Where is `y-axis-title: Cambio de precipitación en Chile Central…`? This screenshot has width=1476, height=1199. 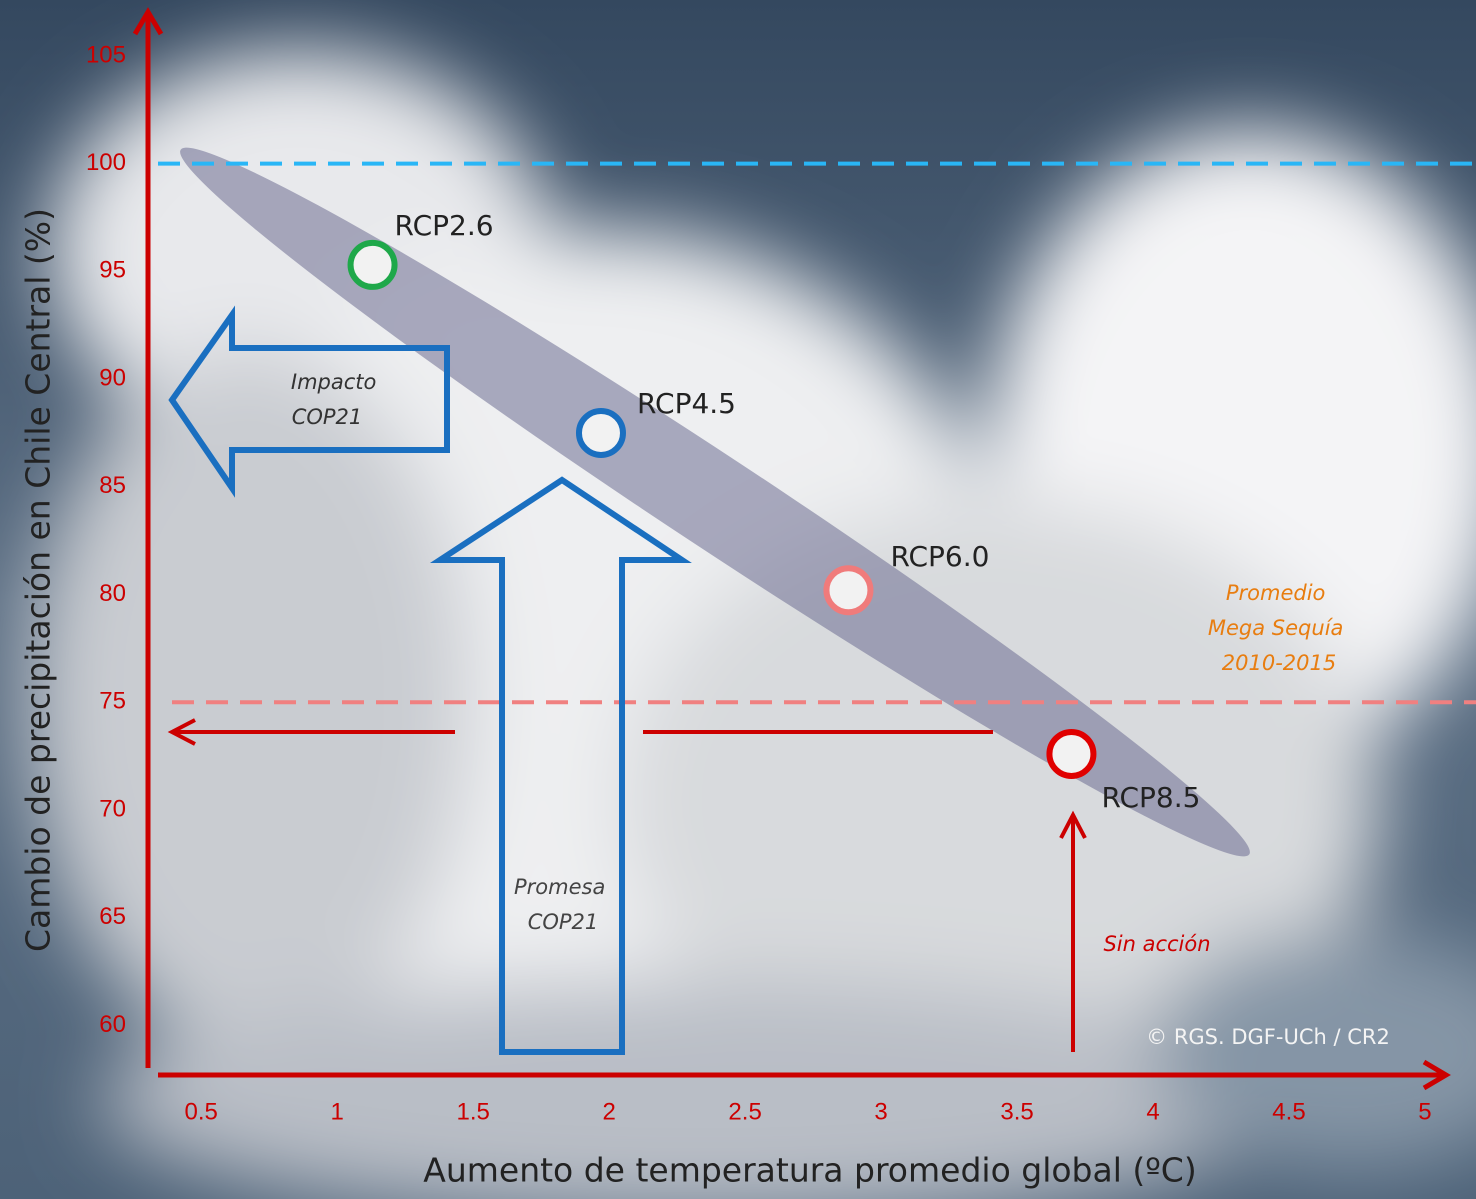 y-axis-title: Cambio de precipitación en Chile Central… is located at coordinates (38, 580).